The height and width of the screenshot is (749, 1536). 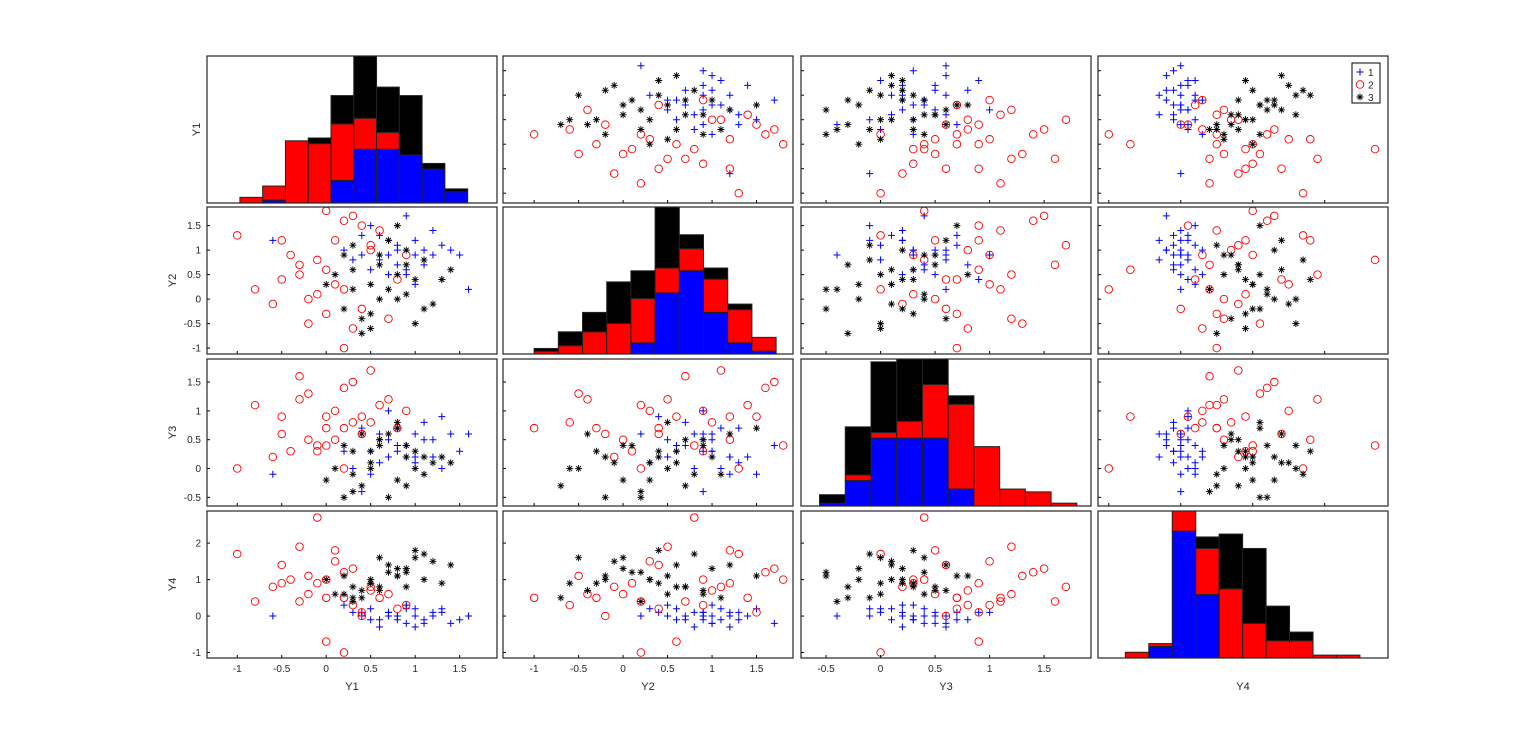 What do you see at coordinates (623, 669) in the screenshot?
I see `x-tick-label: 0` at bounding box center [623, 669].